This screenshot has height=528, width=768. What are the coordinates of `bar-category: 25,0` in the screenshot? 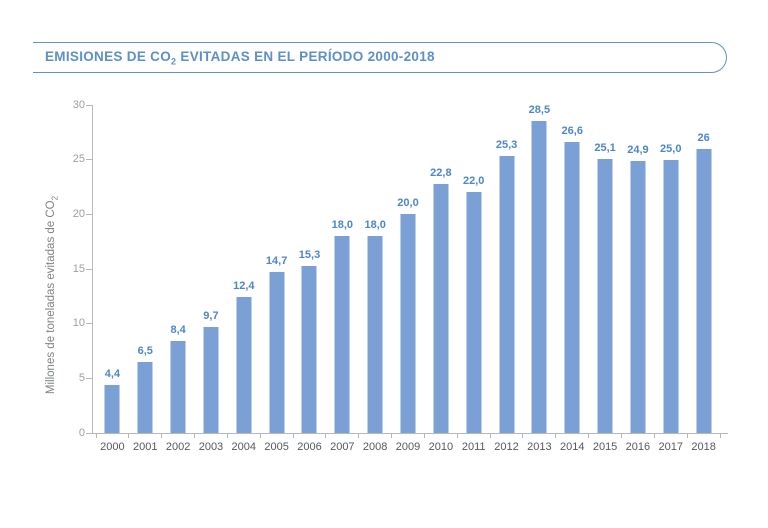 It's located at (670, 269).